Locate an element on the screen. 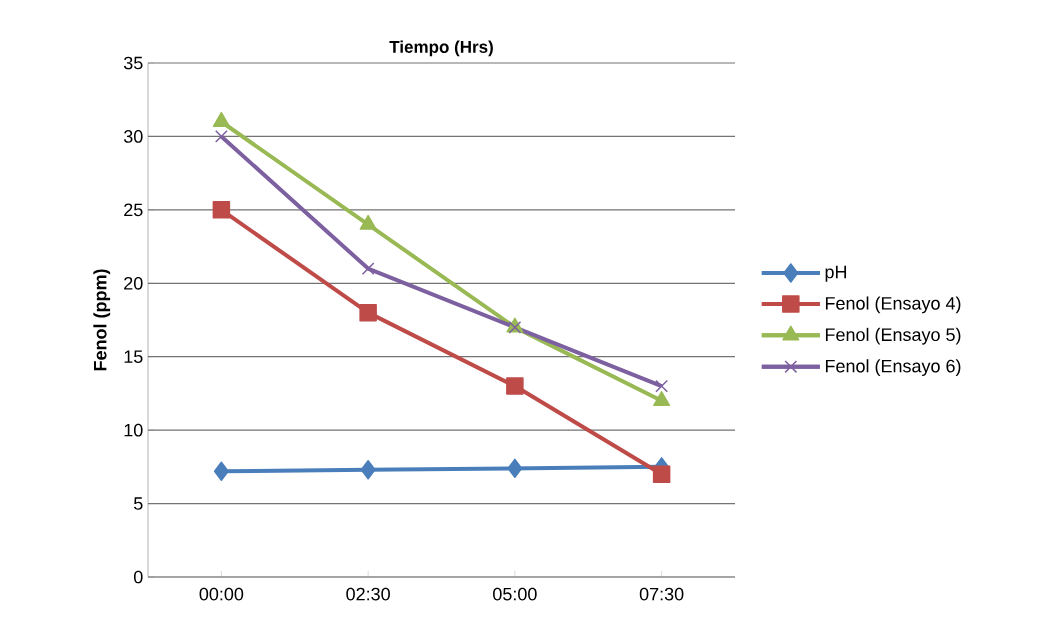 This screenshot has width=1061, height=637. x-tick-label: 05:00 is located at coordinates (515, 594).